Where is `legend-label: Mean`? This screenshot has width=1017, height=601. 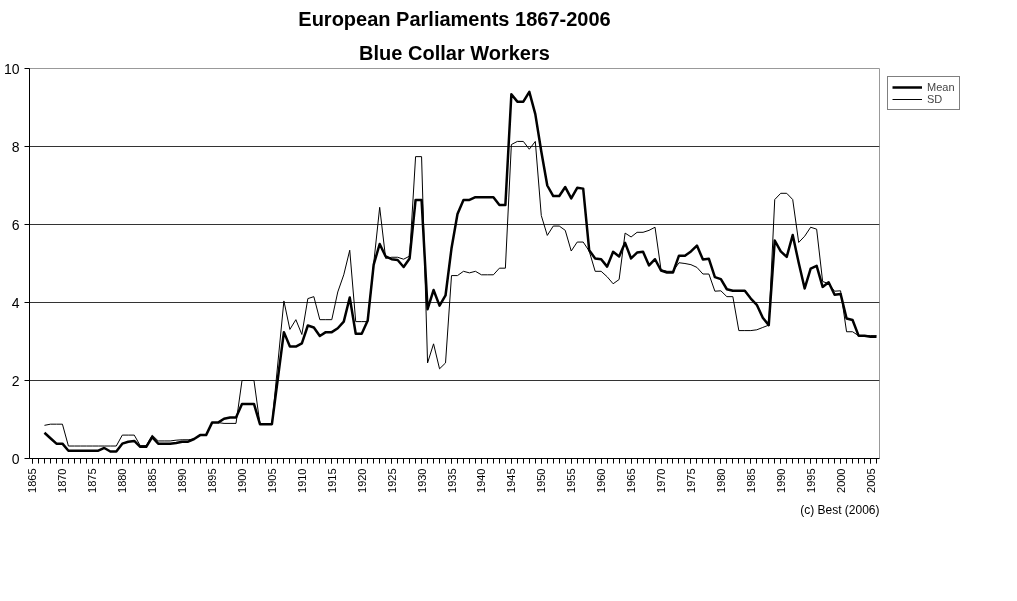
legend-label: Mean is located at coordinates (941, 87).